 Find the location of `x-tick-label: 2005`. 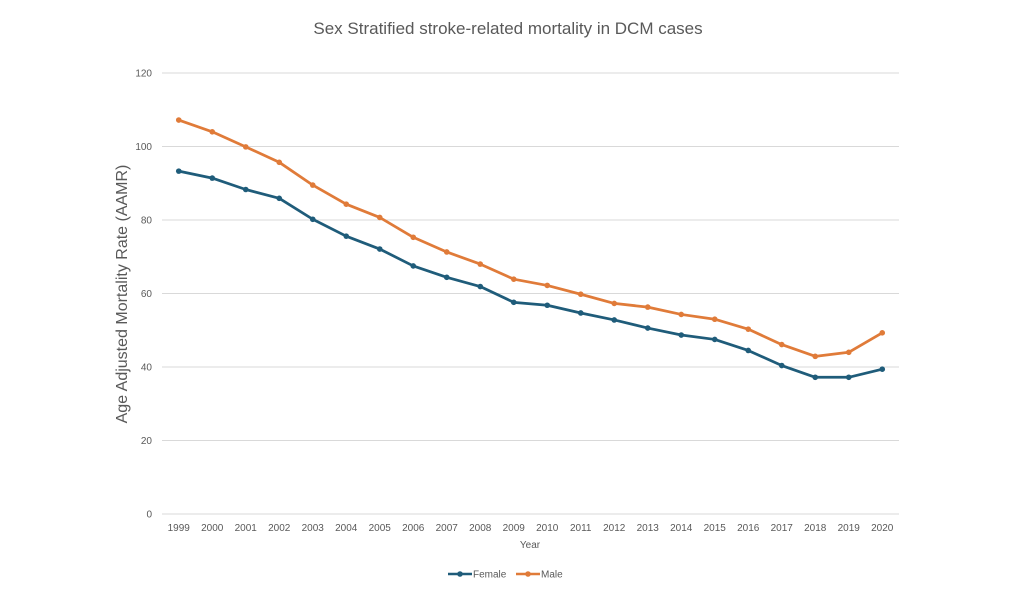

x-tick-label: 2005 is located at coordinates (380, 528).